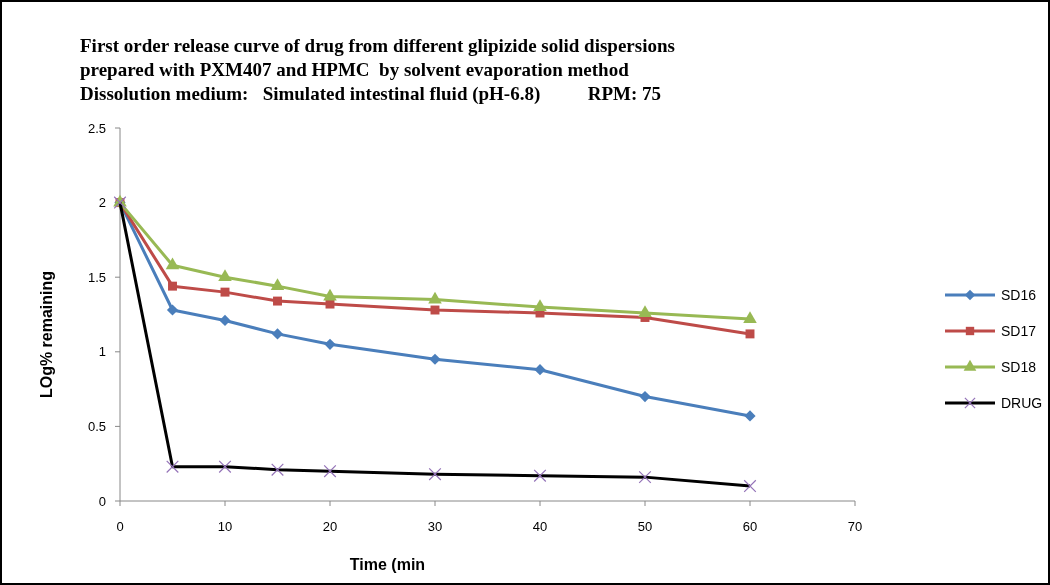 This screenshot has width=1050, height=585. What do you see at coordinates (96, 128) in the screenshot?
I see `y-tick-label: 2.5` at bounding box center [96, 128].